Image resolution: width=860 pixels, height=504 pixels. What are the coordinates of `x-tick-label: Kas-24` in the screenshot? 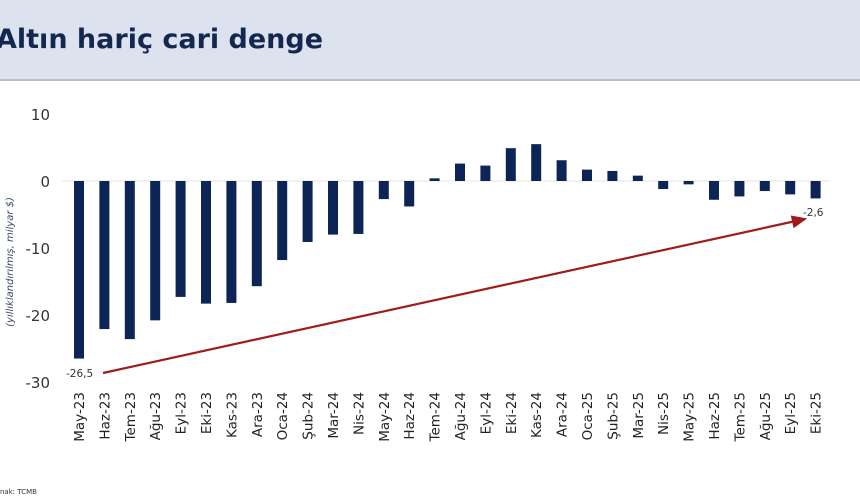 It's located at (537, 415).